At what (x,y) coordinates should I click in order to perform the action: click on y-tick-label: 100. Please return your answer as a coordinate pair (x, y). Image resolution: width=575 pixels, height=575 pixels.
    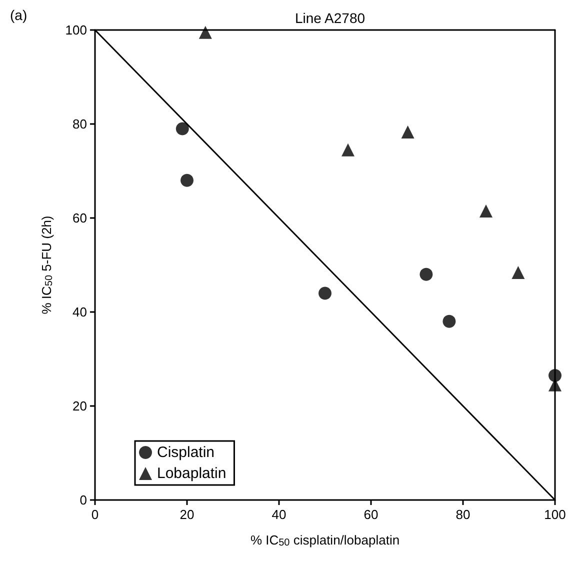
    Looking at the image, I should click on (76, 30).